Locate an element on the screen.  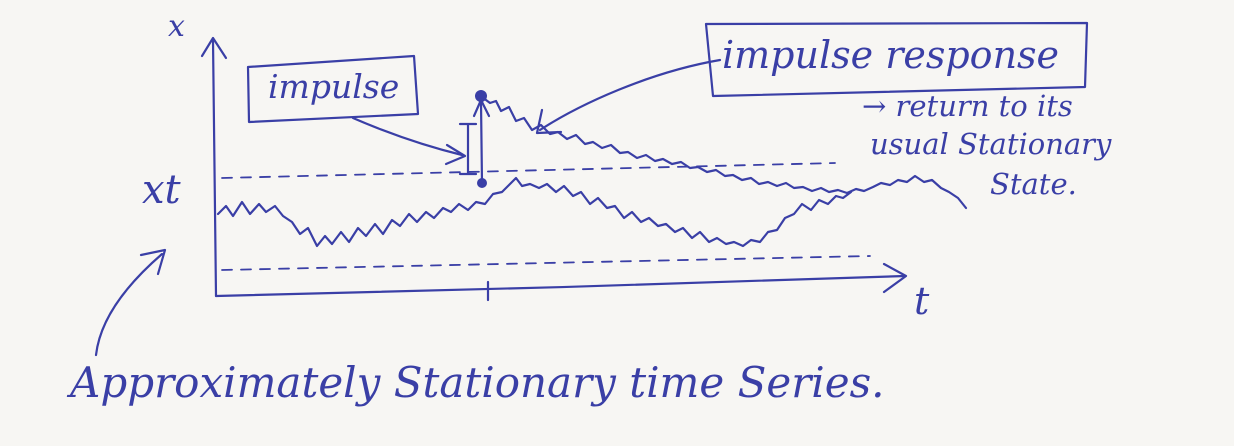
y-axis is located at coordinates (214, 168).